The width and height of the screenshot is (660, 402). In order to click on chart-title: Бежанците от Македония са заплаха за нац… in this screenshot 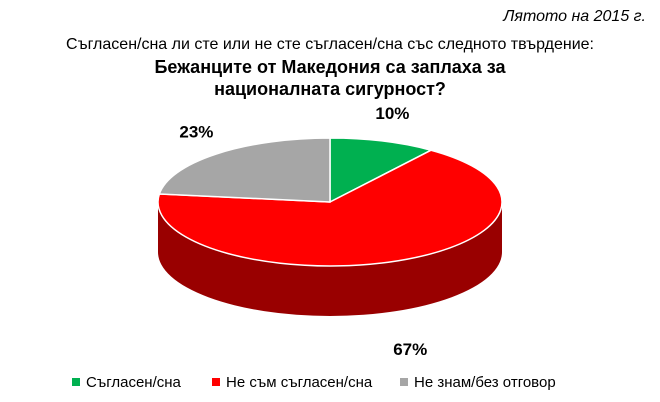, I will do `click(330, 78)`.